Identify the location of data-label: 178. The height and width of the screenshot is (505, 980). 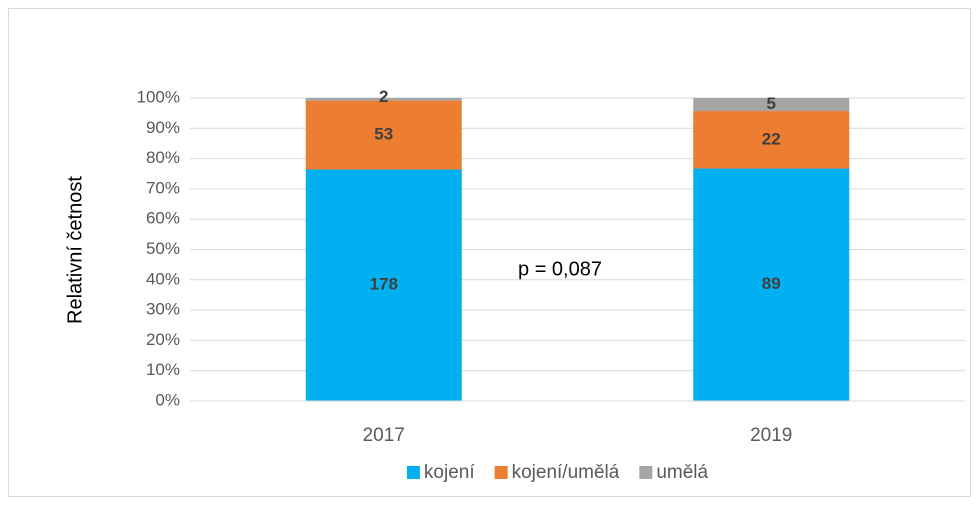
(384, 284).